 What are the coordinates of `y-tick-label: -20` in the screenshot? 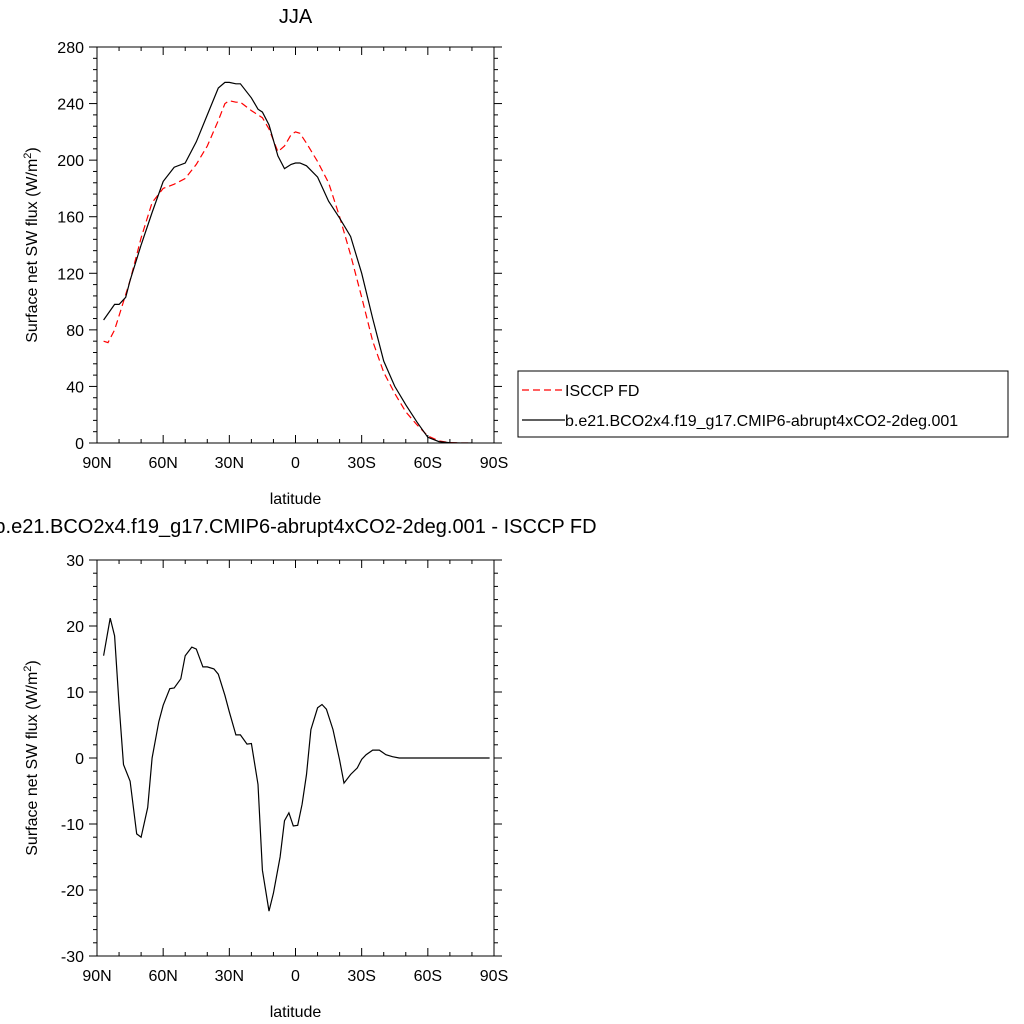 It's located at (72, 891).